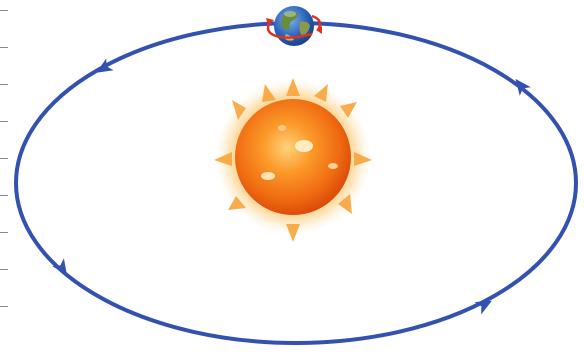  What do you see at coordinates (293, 160) in the screenshot?
I see `sun-icon` at bounding box center [293, 160].